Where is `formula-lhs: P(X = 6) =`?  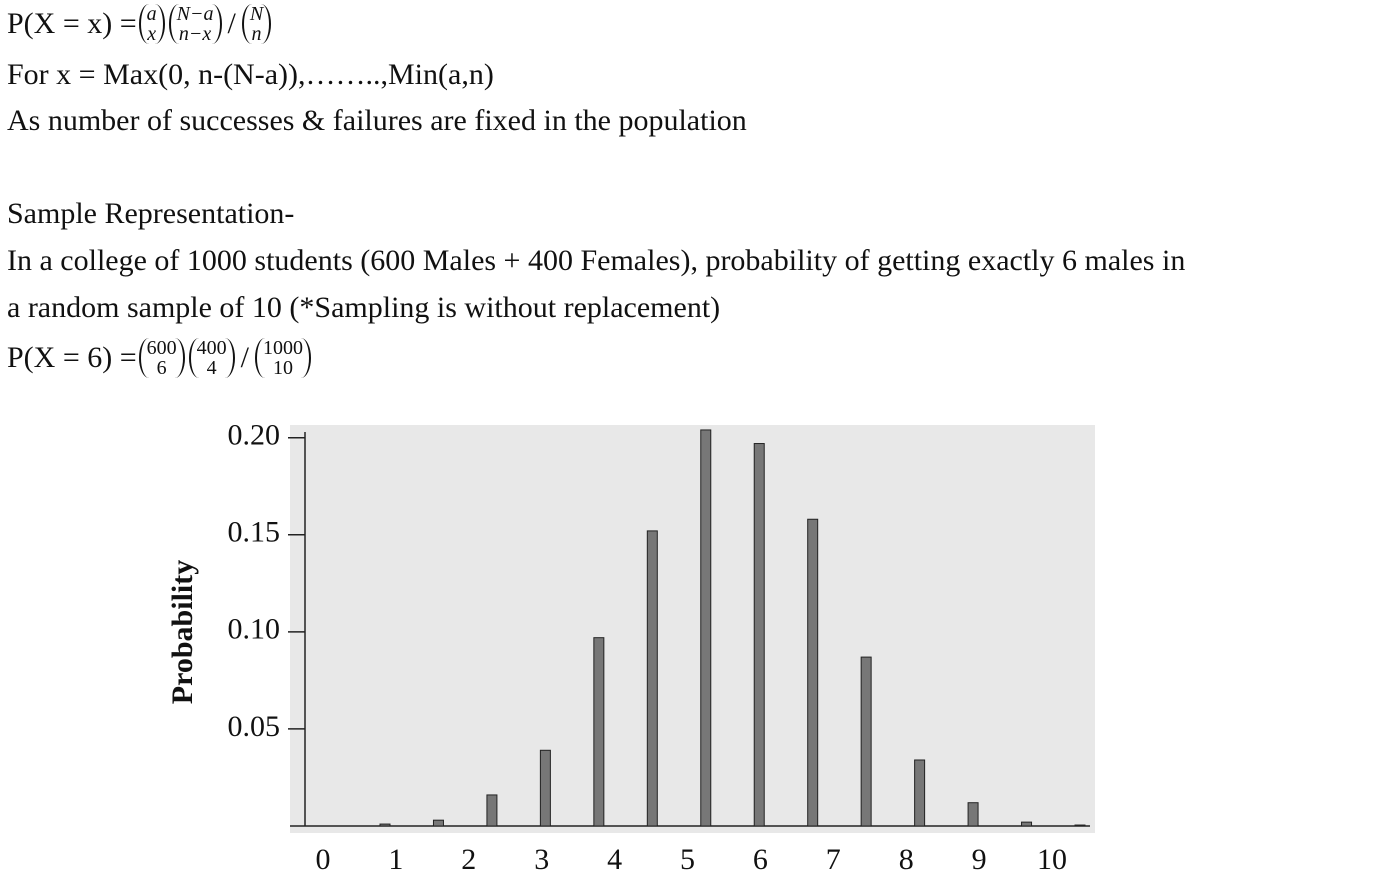 formula-lhs: P(X = 6) = is located at coordinates (72, 357).